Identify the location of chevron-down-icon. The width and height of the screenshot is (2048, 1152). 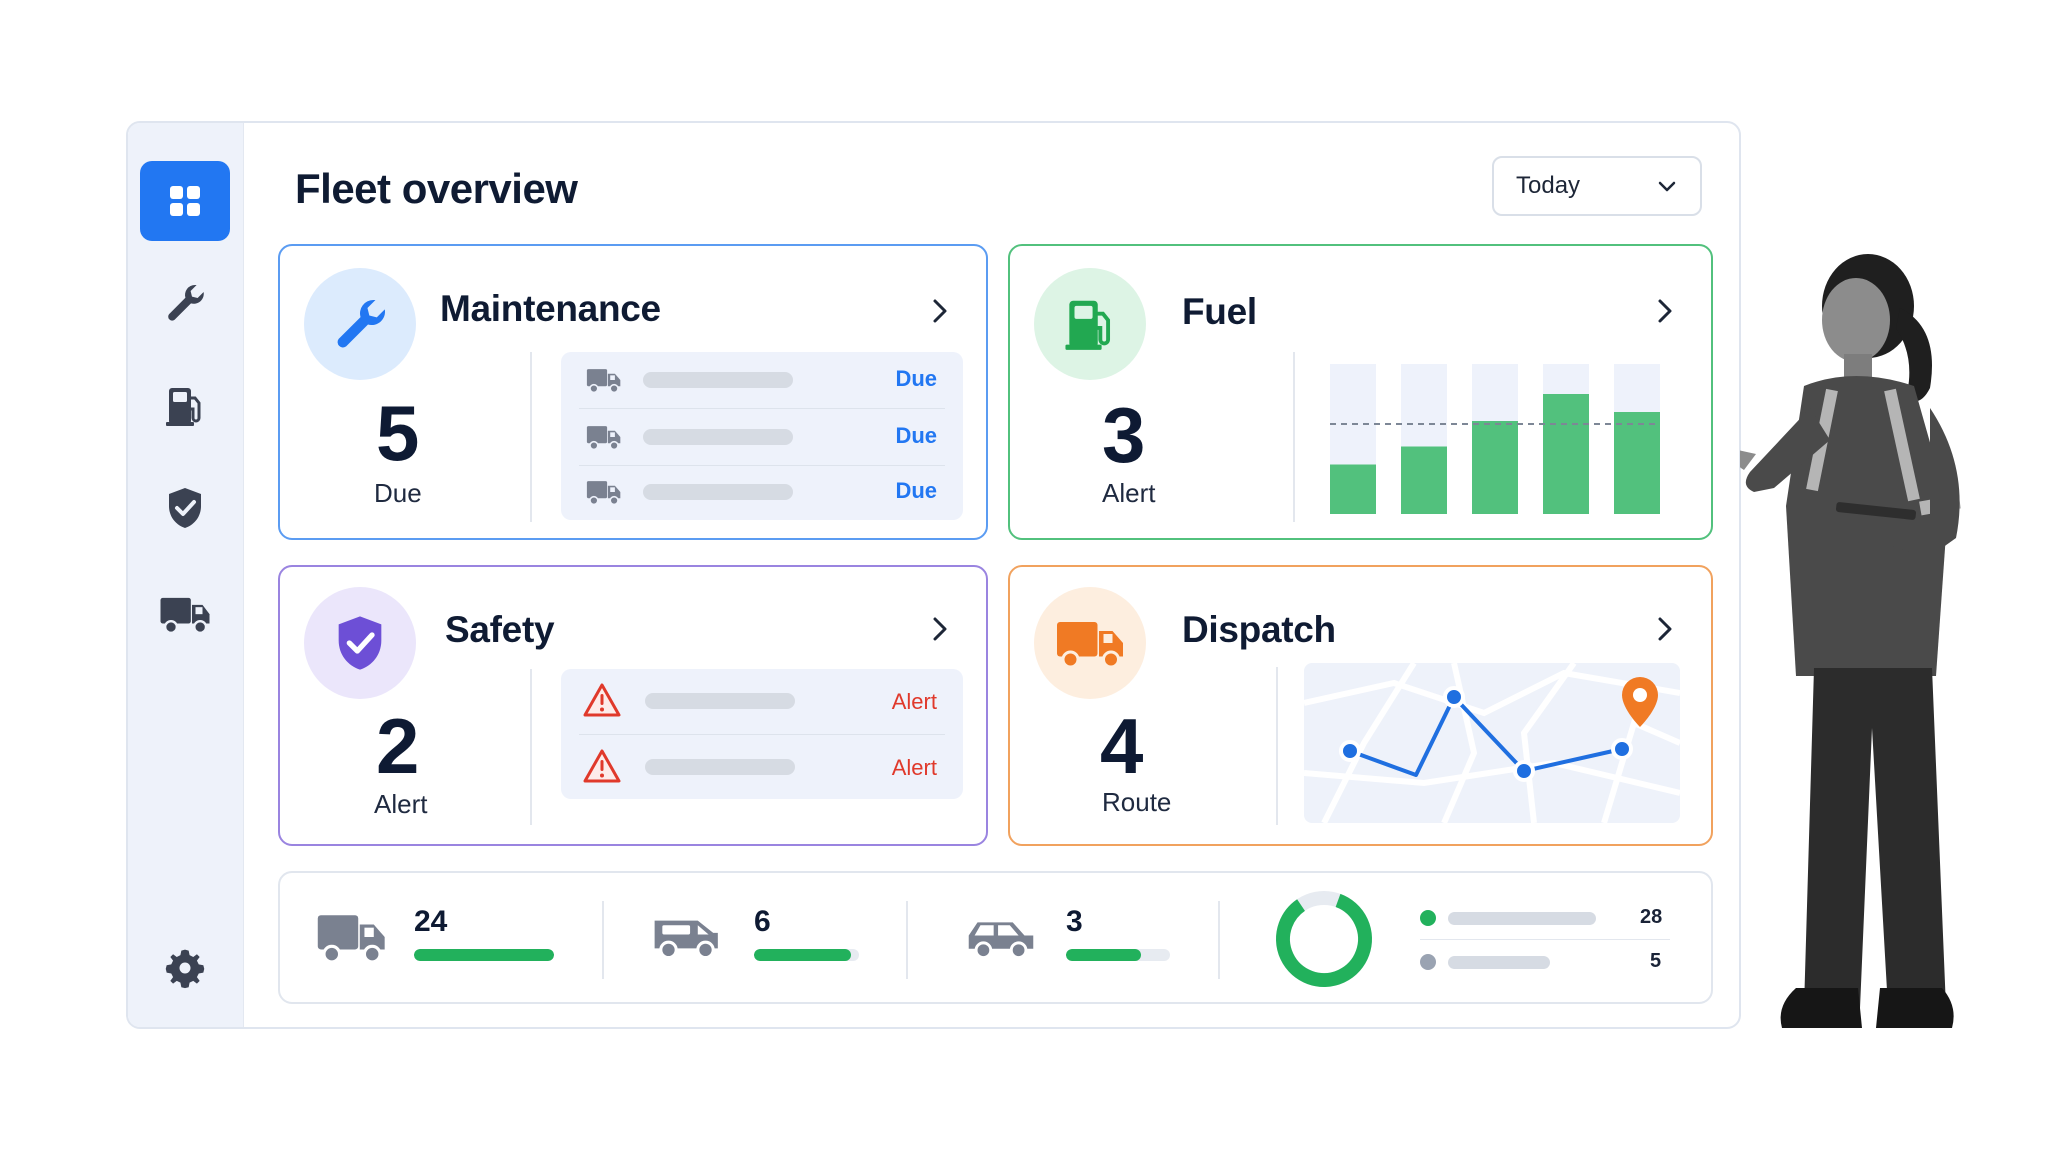
(1667, 186).